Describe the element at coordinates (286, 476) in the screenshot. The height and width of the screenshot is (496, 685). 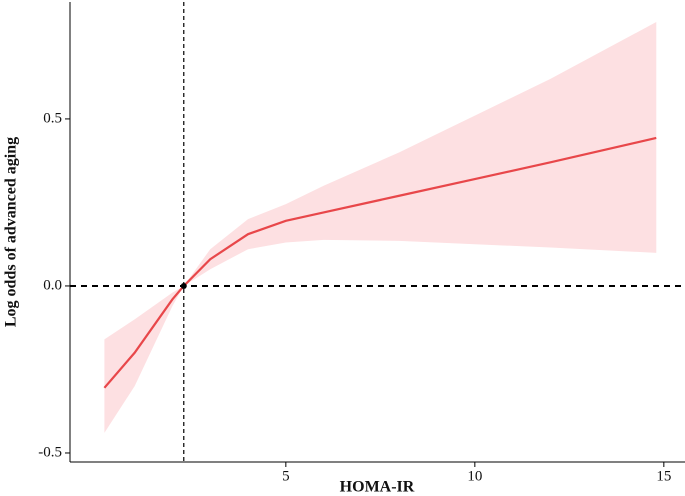
I see `x-tick-label: 5` at that location.